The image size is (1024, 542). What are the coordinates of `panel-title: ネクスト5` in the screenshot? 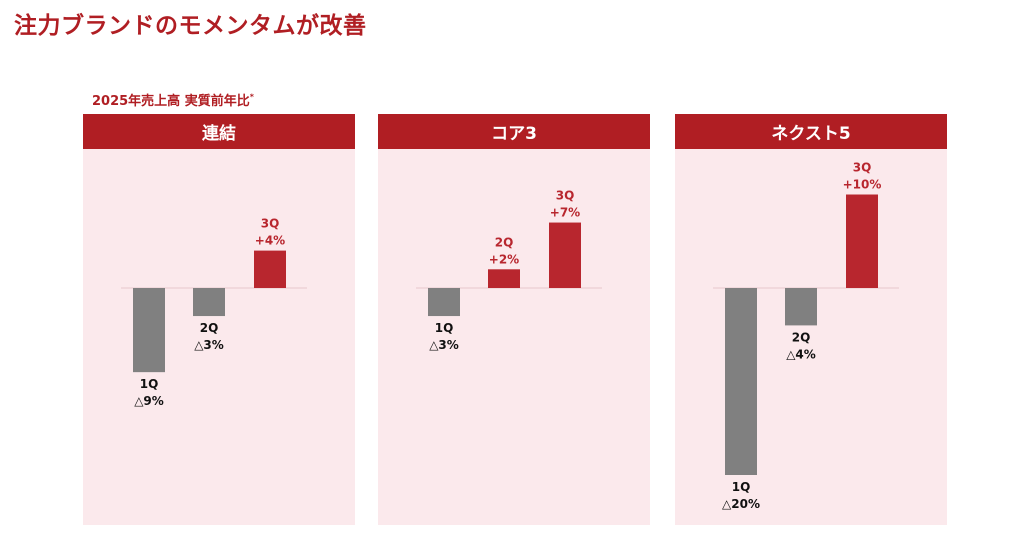 It's located at (811, 131).